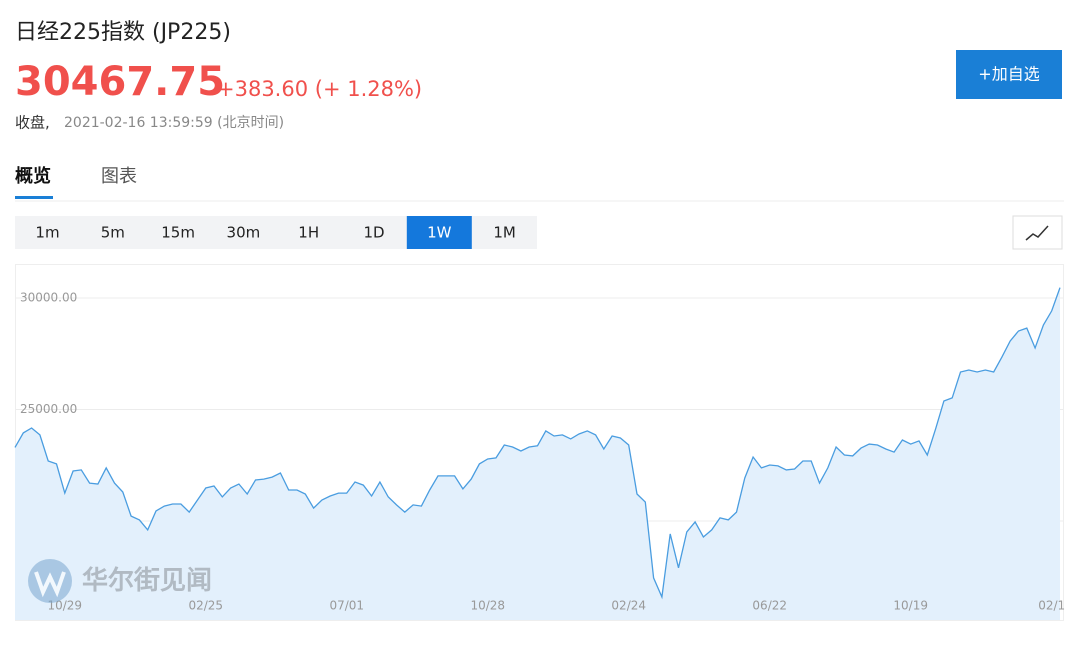 This screenshot has height=646, width=1080. What do you see at coordinates (113, 233) in the screenshot?
I see `period-button: 5m` at bounding box center [113, 233].